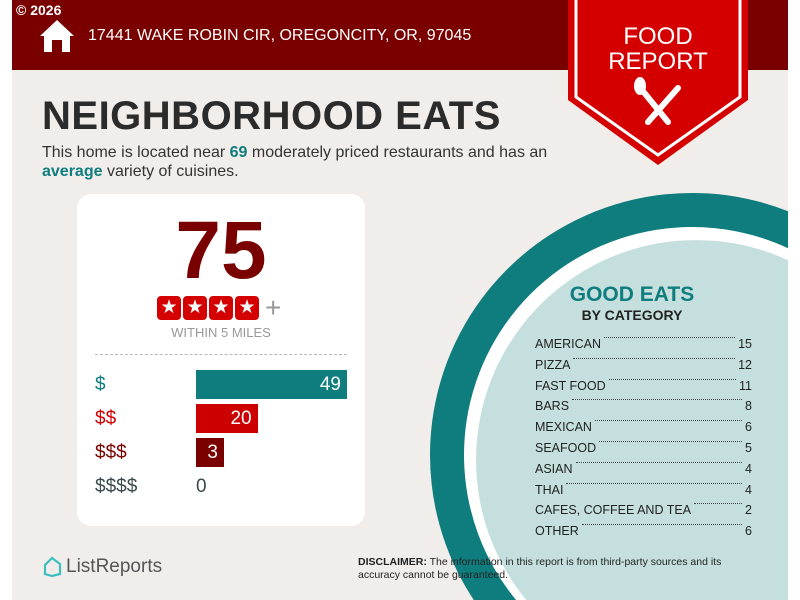 The height and width of the screenshot is (600, 800). What do you see at coordinates (225, 487) in the screenshot?
I see `price-row: $$$$ 0` at bounding box center [225, 487].